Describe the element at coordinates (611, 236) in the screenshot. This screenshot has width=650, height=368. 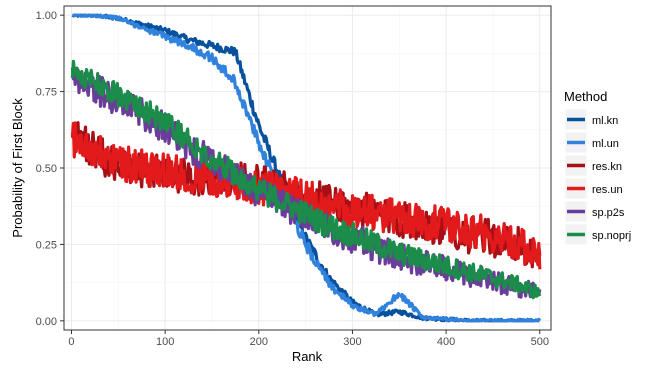
I see `legend-label: sp.noprj` at that location.